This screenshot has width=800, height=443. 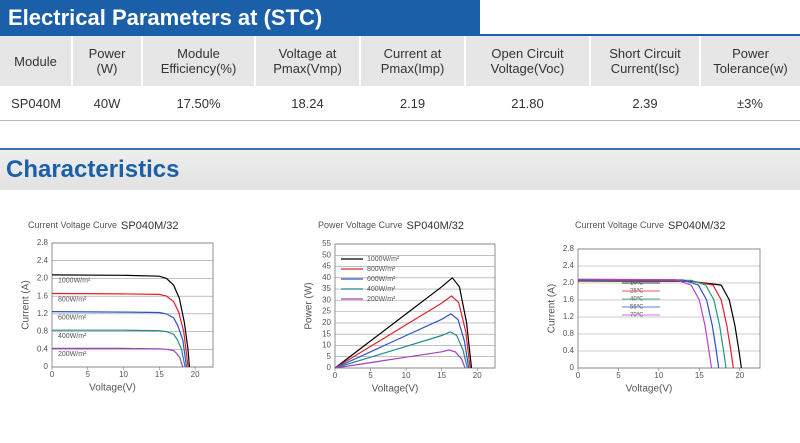 What do you see at coordinates (412, 61) in the screenshot?
I see `header-cell: Current at Pmax(Imp)` at bounding box center [412, 61].